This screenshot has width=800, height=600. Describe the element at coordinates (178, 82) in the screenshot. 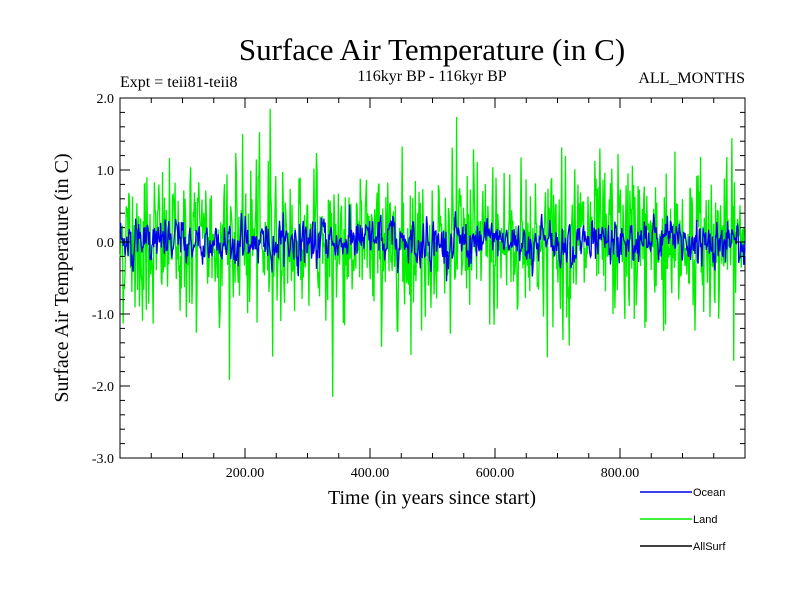

I see `expt-label: Expt = teii81-teii8` at that location.